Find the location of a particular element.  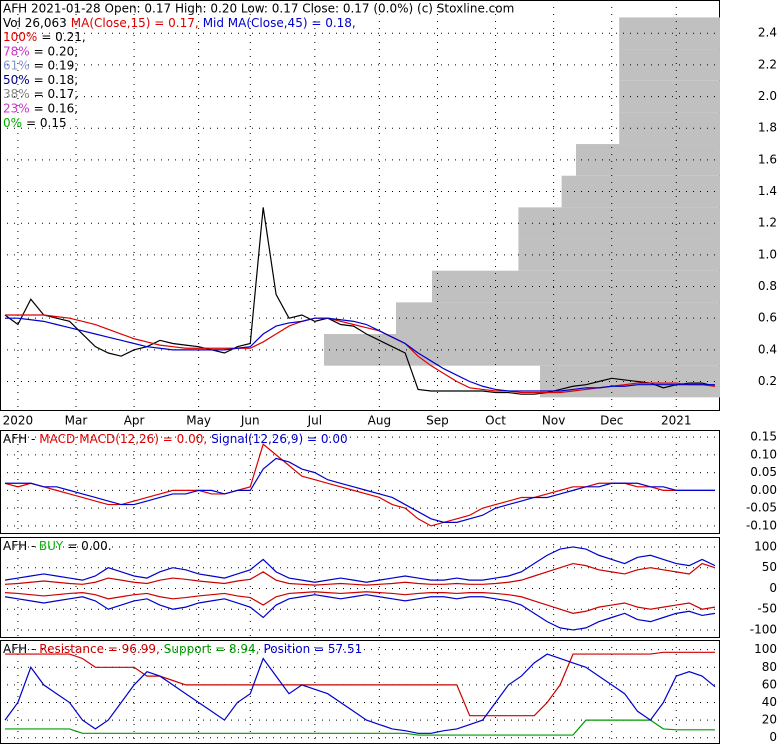

legend-entry: MACD(12,26) = 0.00, is located at coordinates (143, 439).